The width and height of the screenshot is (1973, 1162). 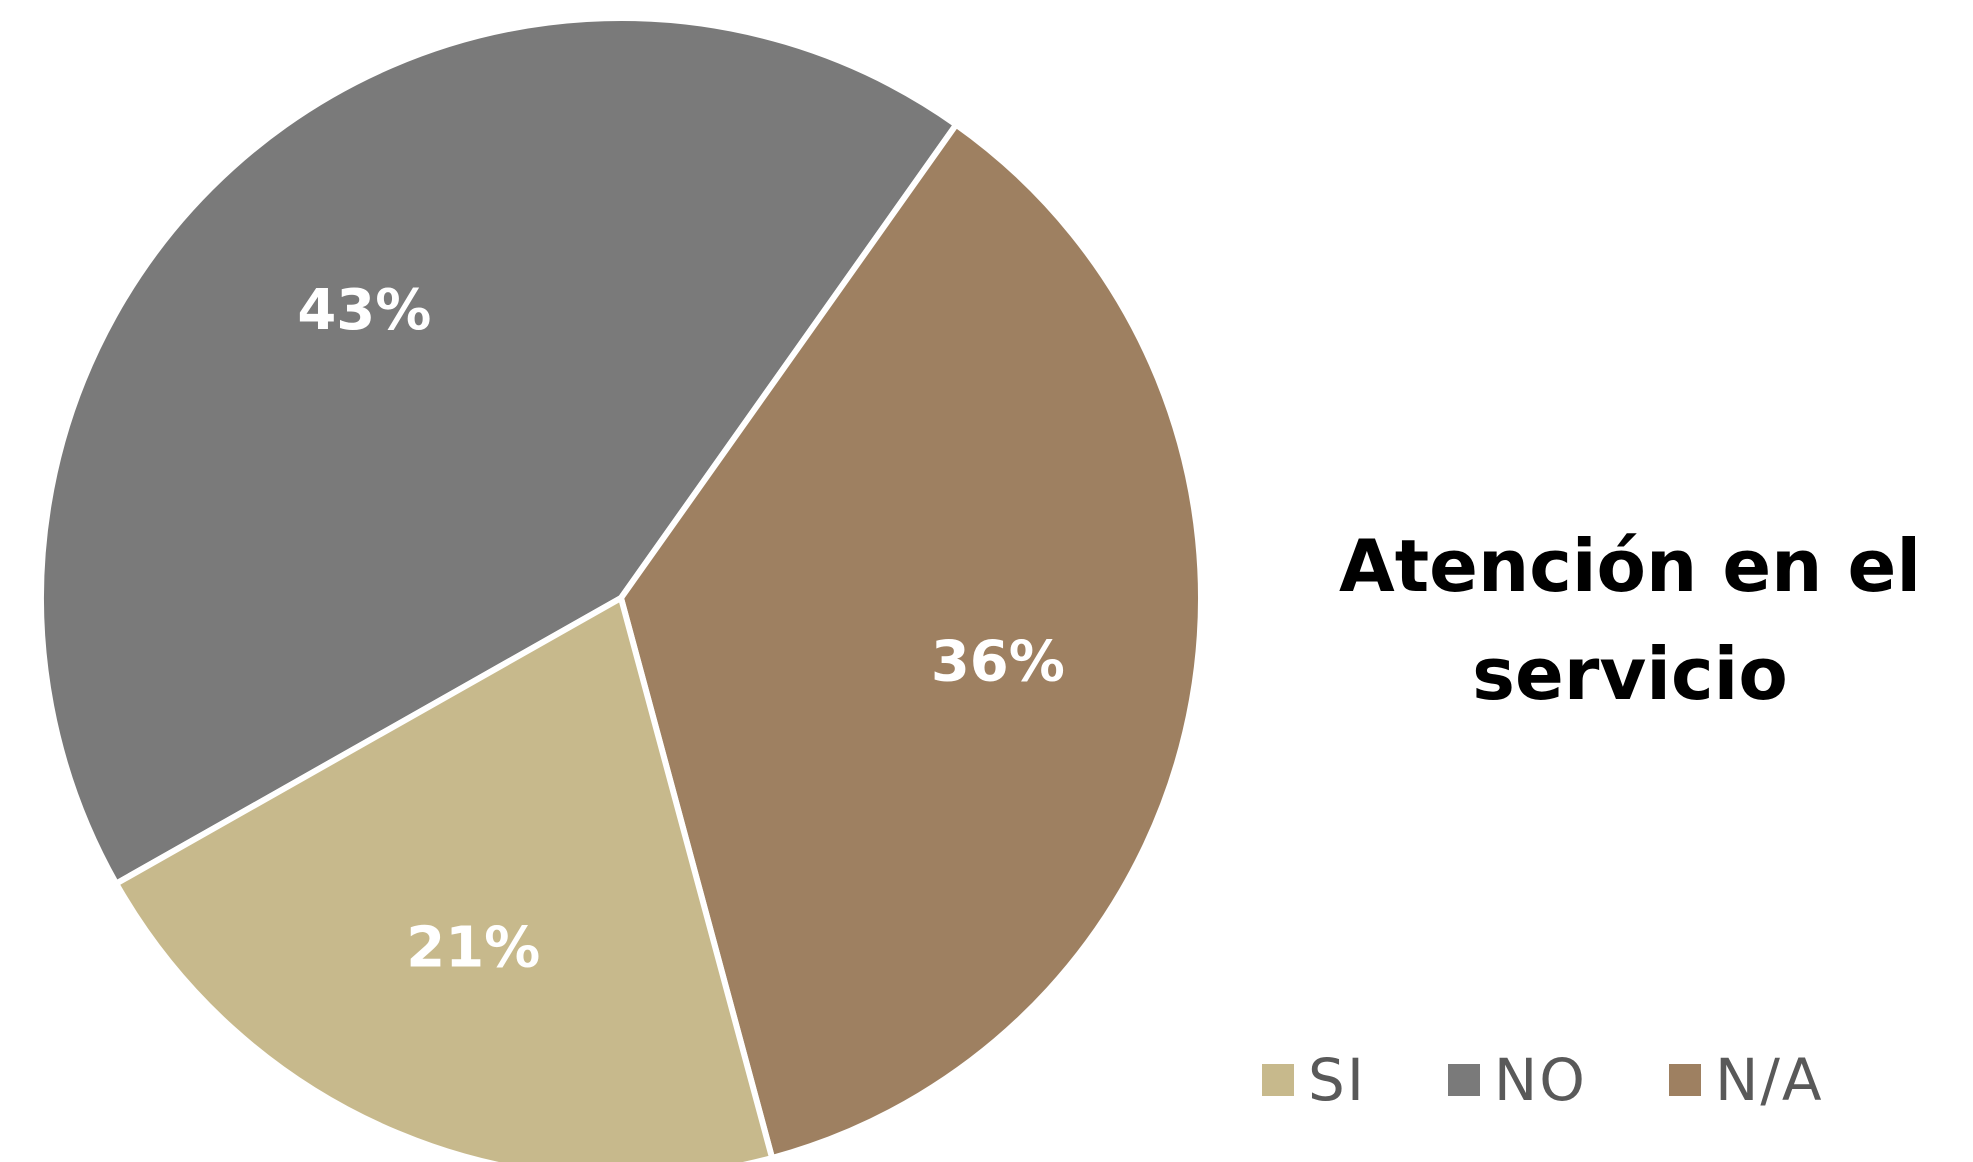 I want to click on data-label-no: 43%, so click(x=364, y=310).